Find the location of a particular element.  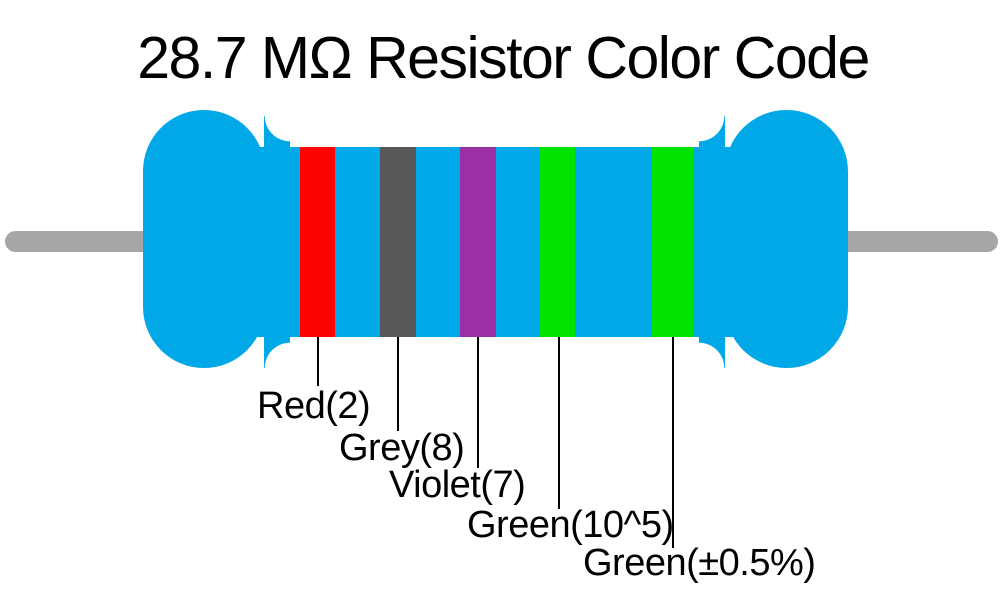

page-title: 28.7 MΩ Resistor Color Code is located at coordinates (503, 58).